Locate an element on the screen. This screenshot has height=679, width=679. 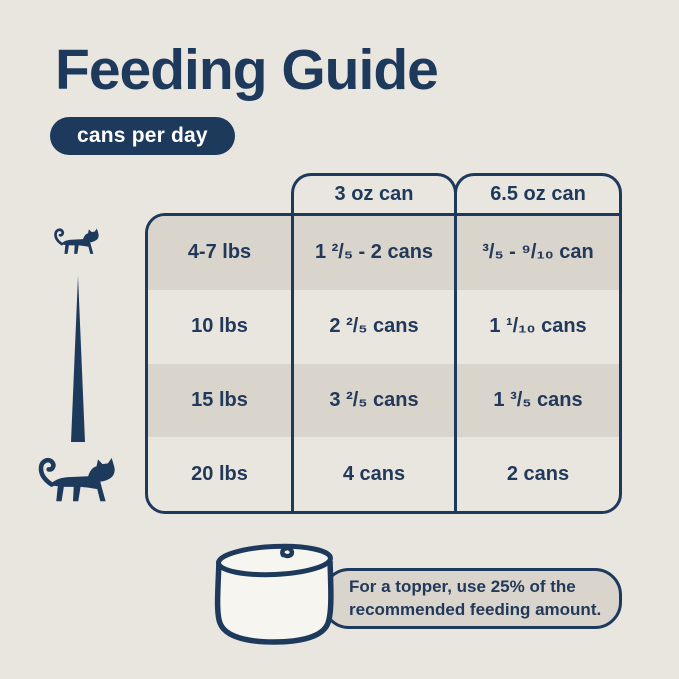
large-can-cell: 2 cans is located at coordinates (536, 474).